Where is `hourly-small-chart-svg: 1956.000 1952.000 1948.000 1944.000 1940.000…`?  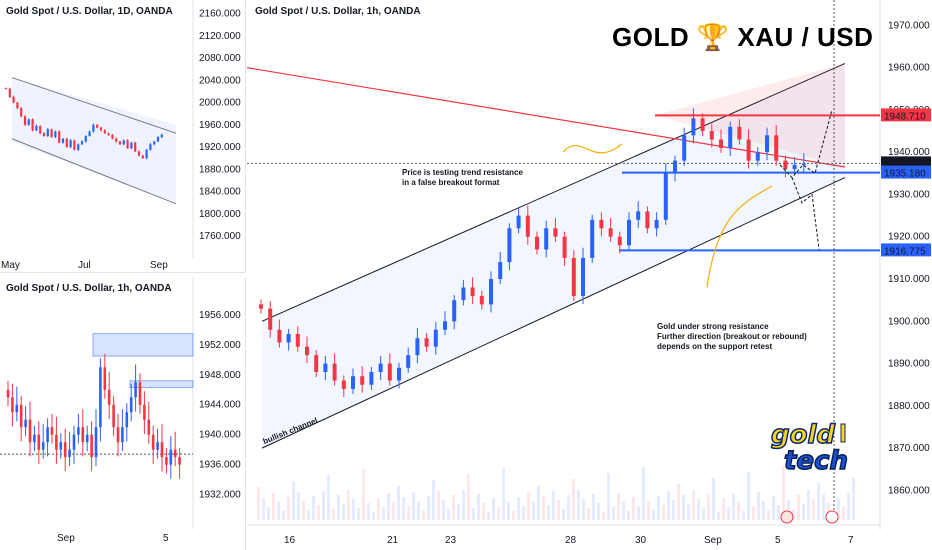 hourly-small-chart-svg: 1956.000 1952.000 1948.000 1944.000 1940.000… is located at coordinates (122, 413).